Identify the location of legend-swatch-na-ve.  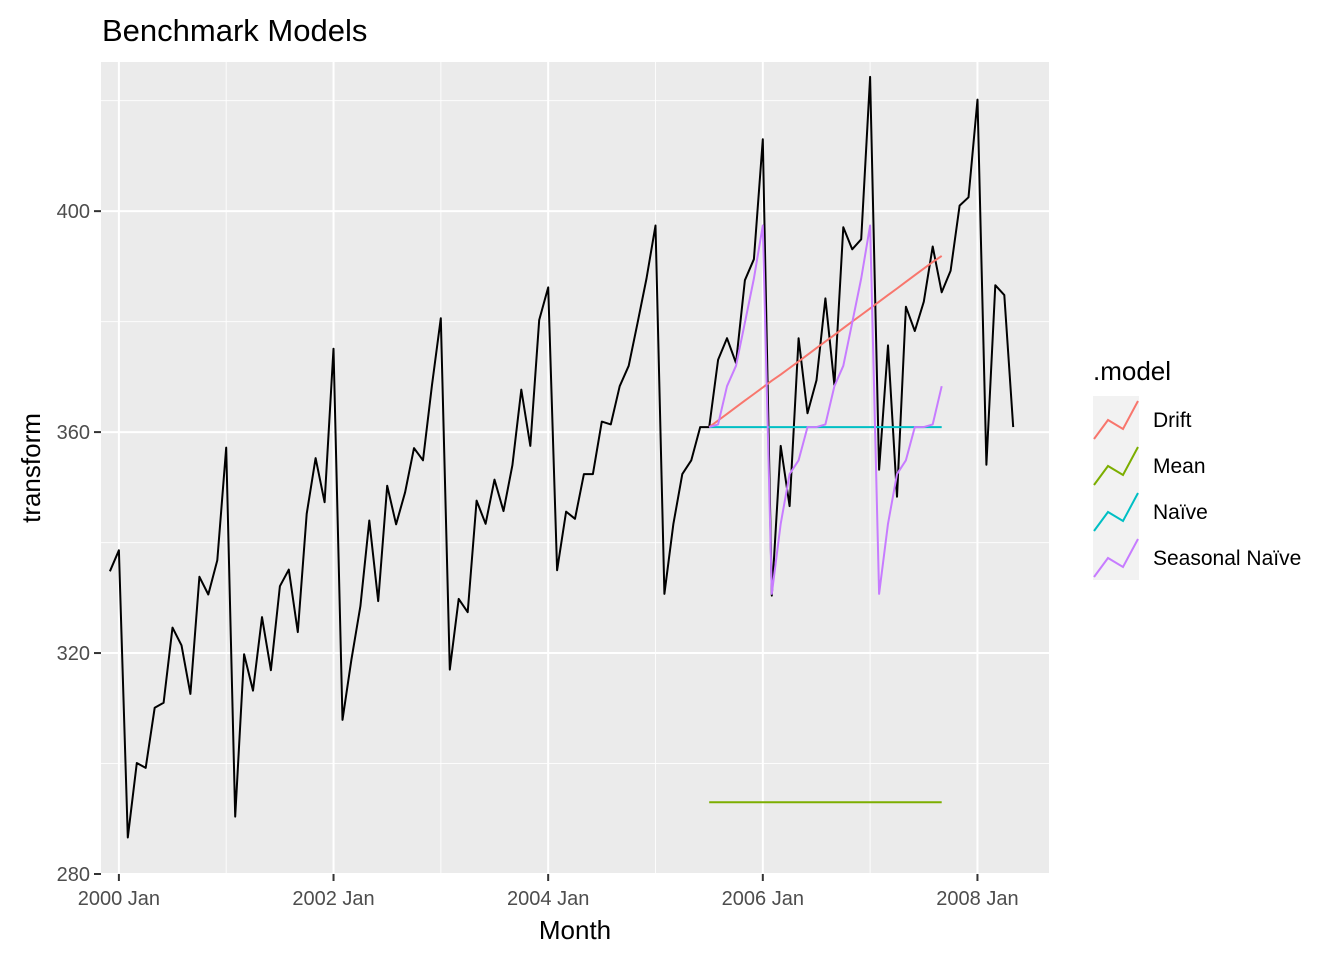
(1116, 512).